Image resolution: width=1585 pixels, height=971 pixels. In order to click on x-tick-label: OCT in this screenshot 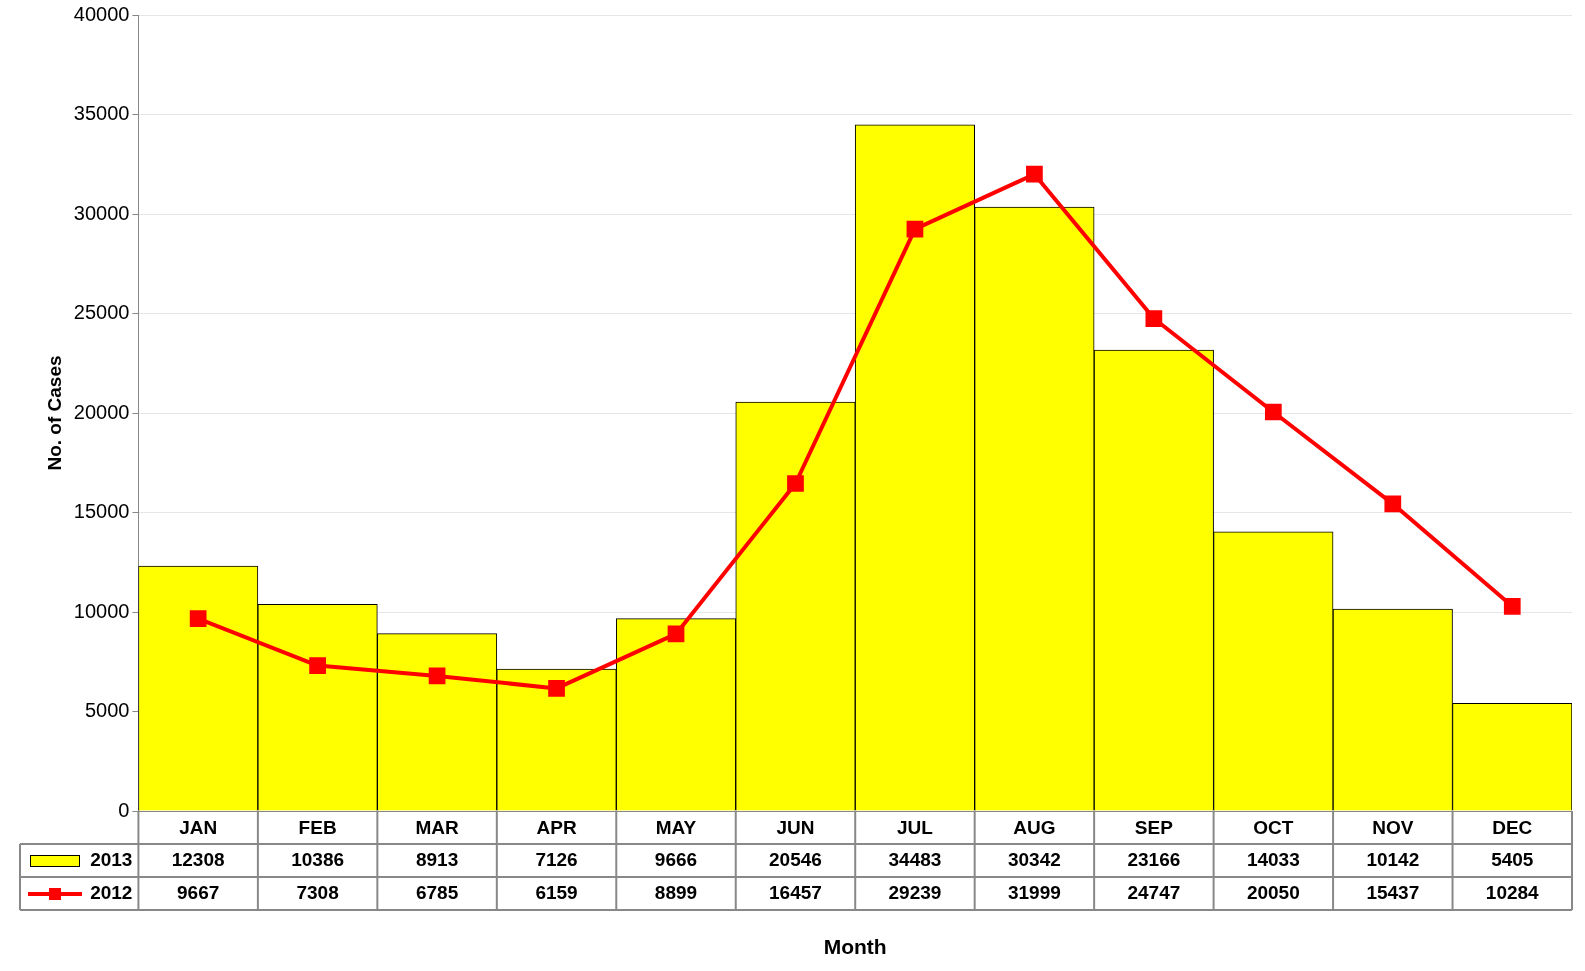, I will do `click(1273, 827)`.